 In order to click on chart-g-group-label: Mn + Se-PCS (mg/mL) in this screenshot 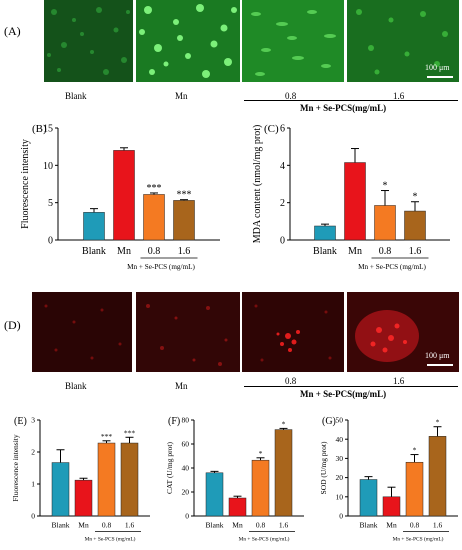, I will do `click(418, 538)`.